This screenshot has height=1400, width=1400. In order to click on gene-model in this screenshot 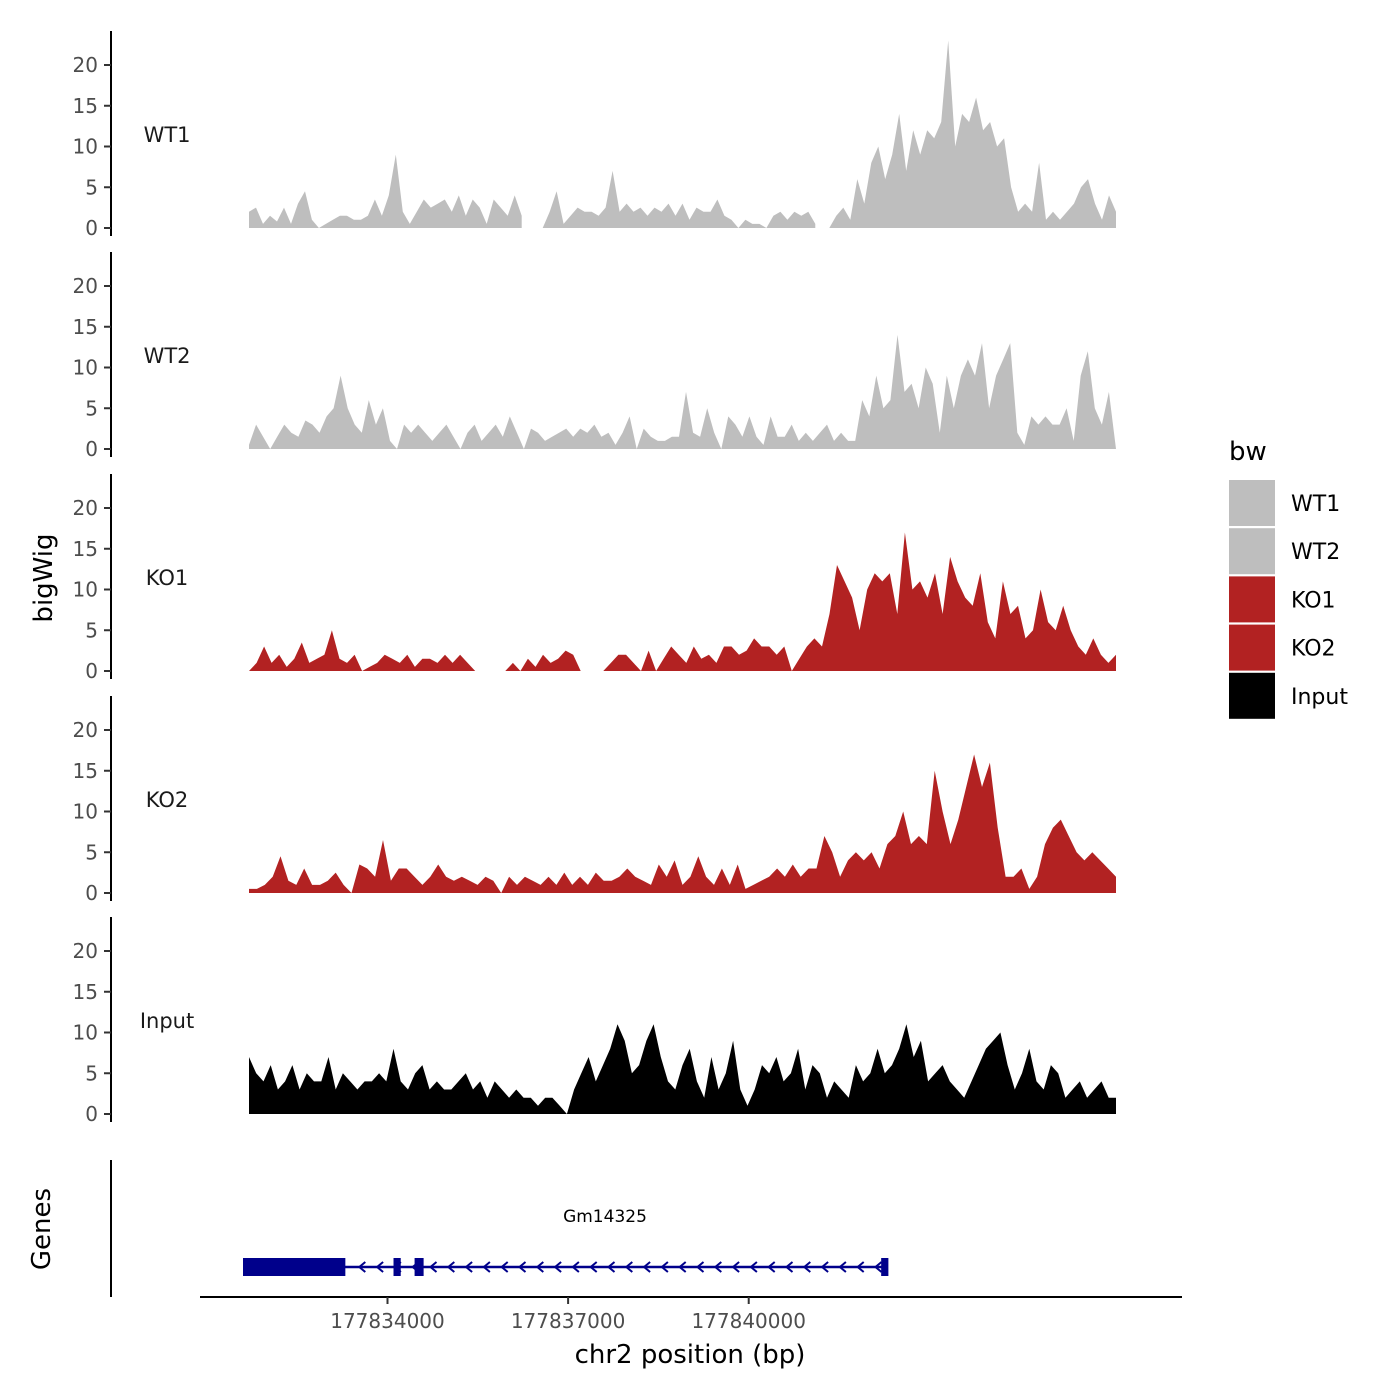, I will do `click(566, 1267)`.